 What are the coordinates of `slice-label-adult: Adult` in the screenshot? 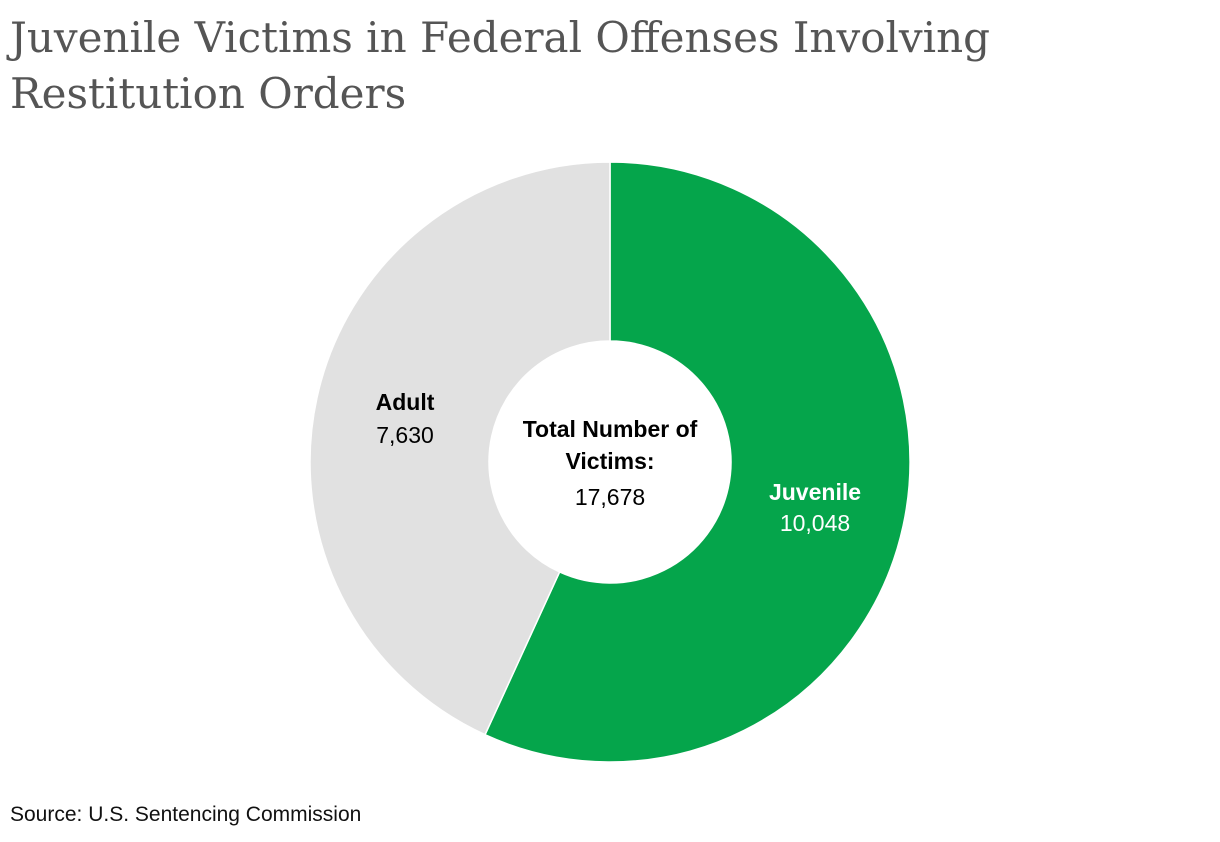 It's located at (405, 402).